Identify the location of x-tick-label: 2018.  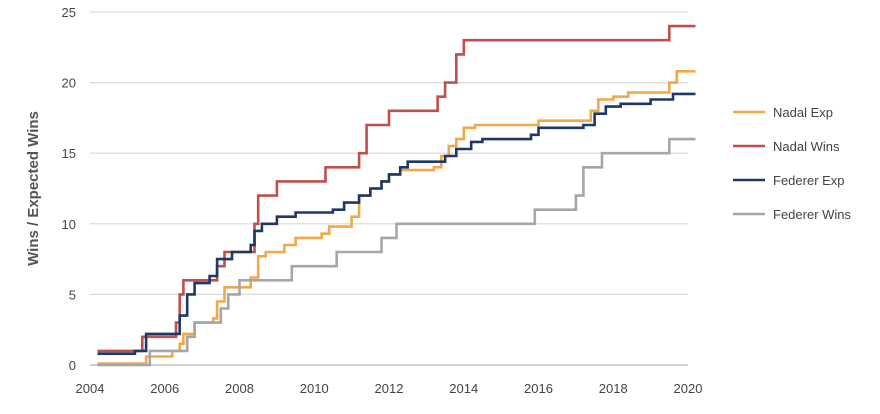
(613, 388).